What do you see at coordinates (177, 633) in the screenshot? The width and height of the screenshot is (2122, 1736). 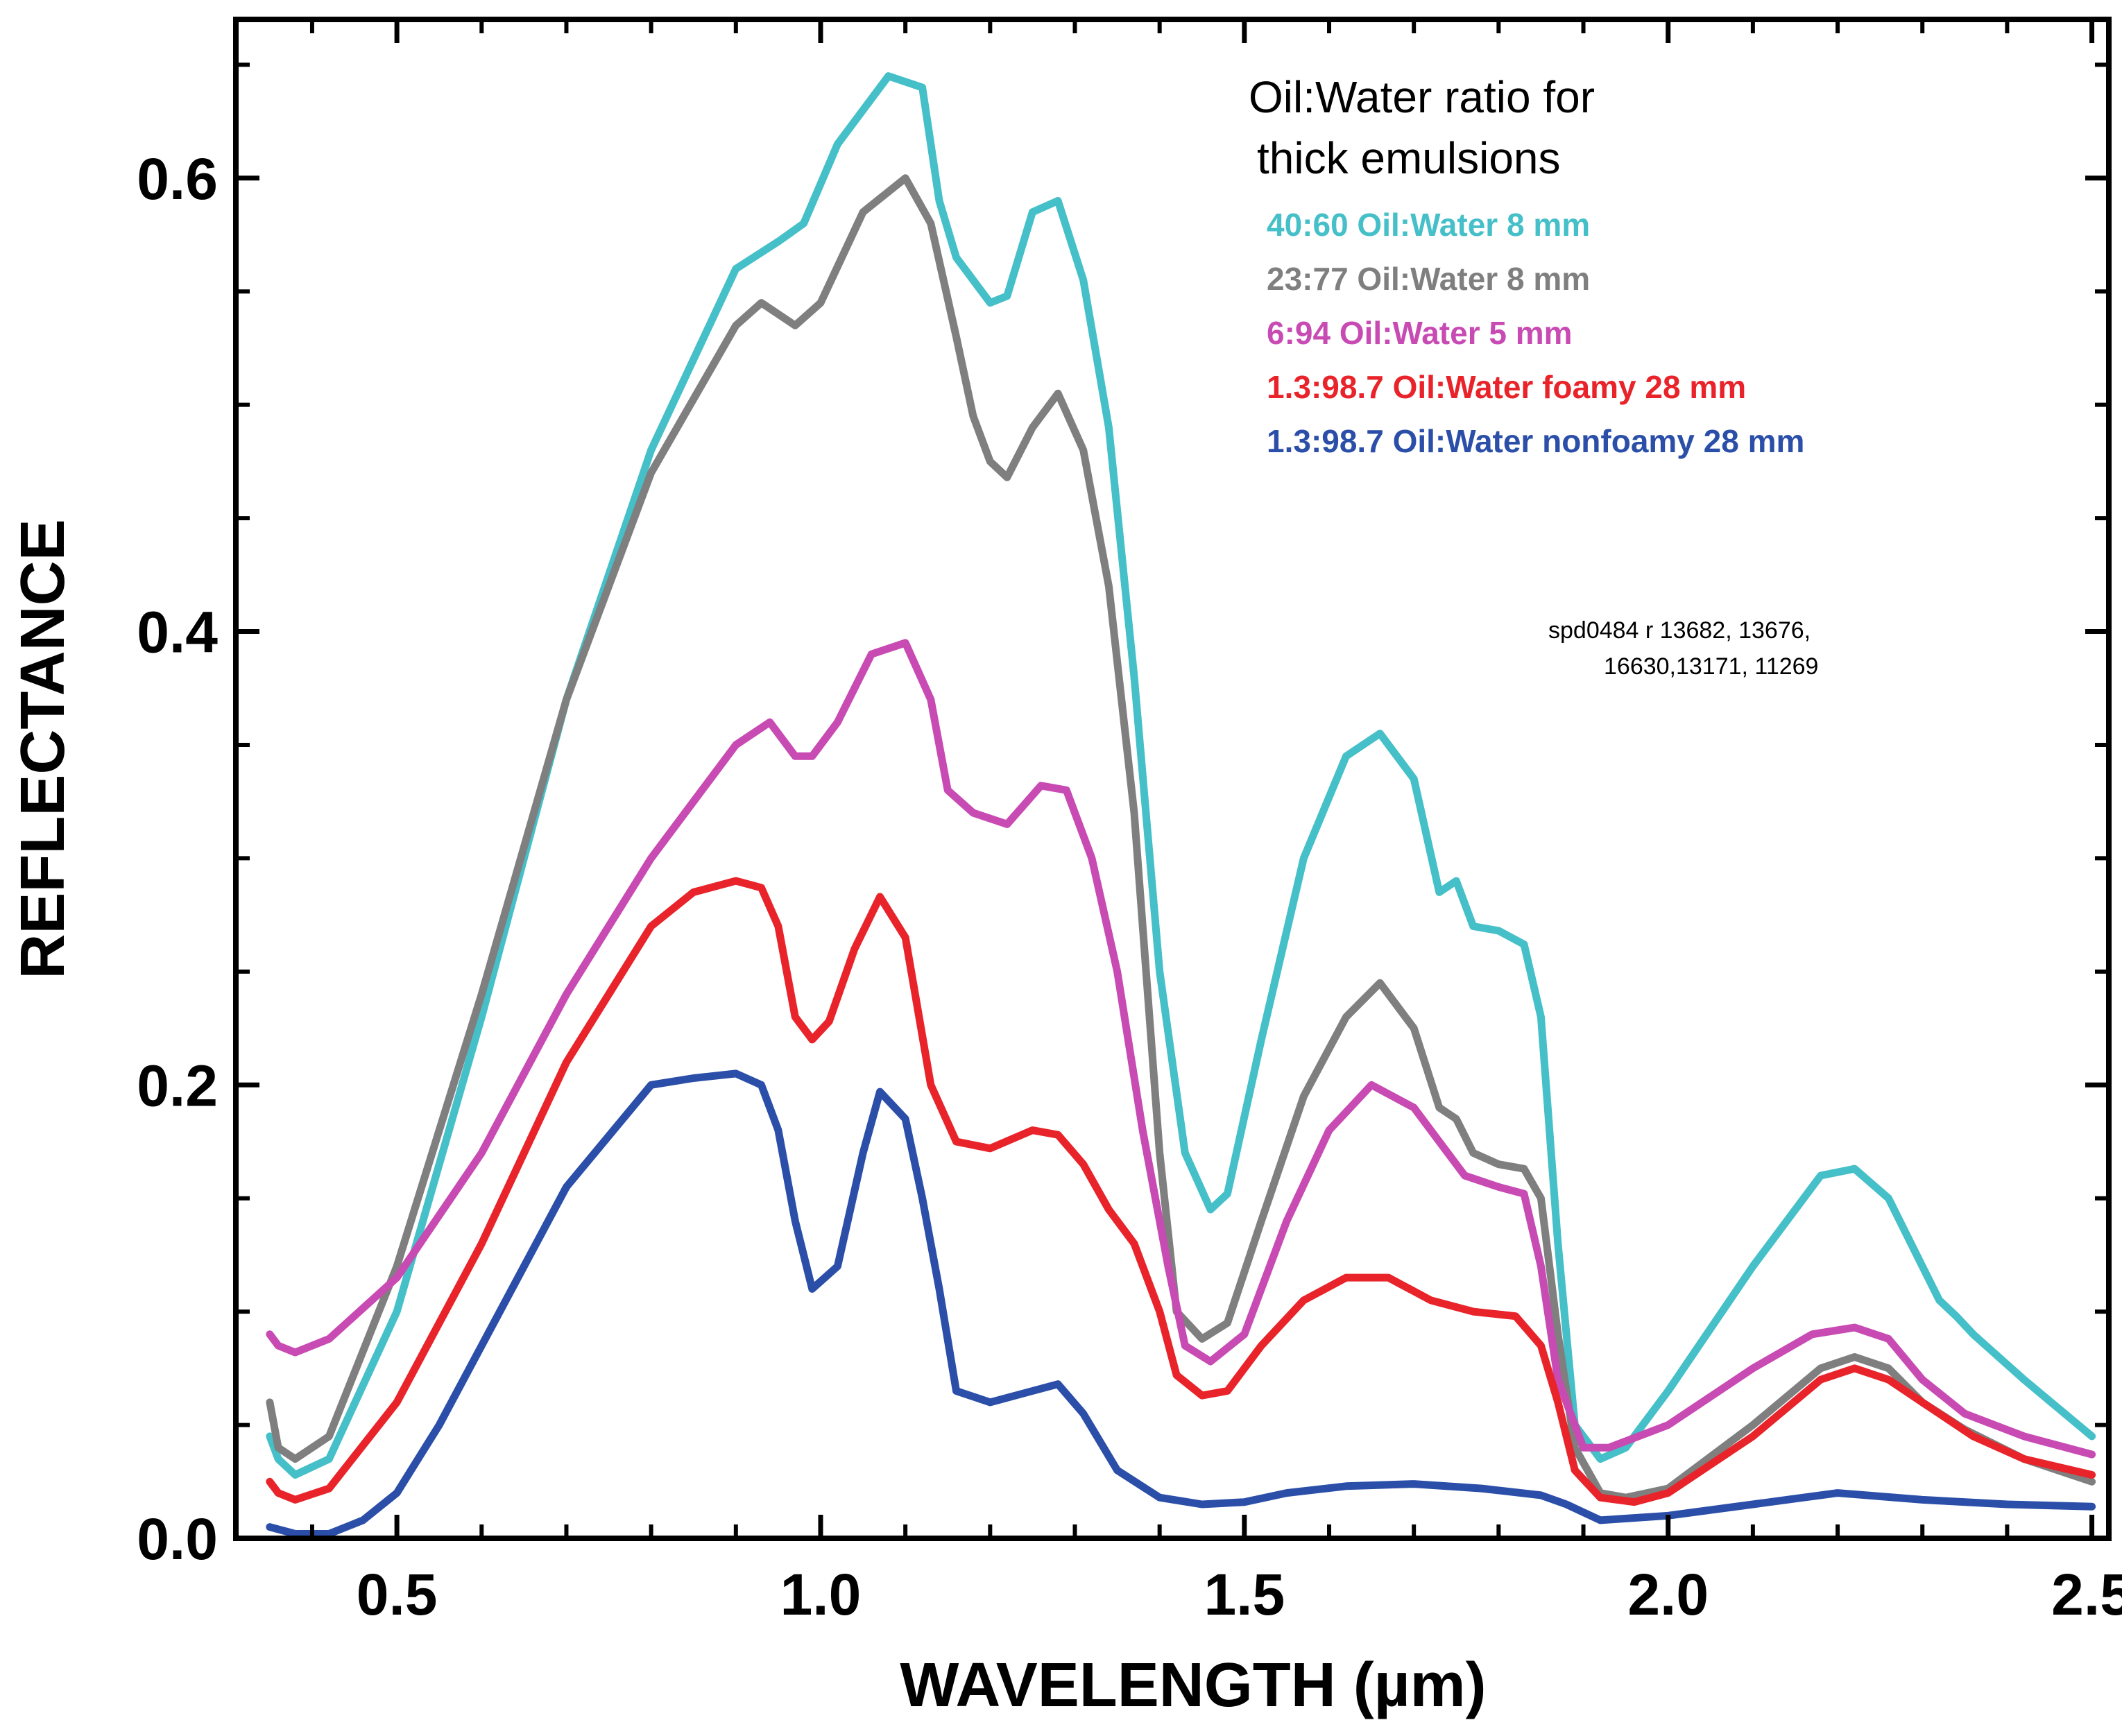 I see `y-tick-label: 0.4` at bounding box center [177, 633].